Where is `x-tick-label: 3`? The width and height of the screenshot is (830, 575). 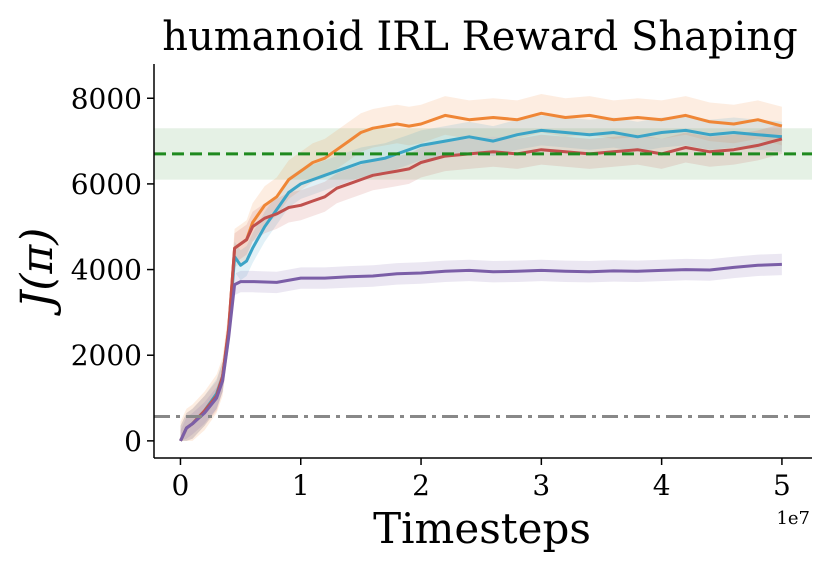
x-tick-label: 3 is located at coordinates (541, 485).